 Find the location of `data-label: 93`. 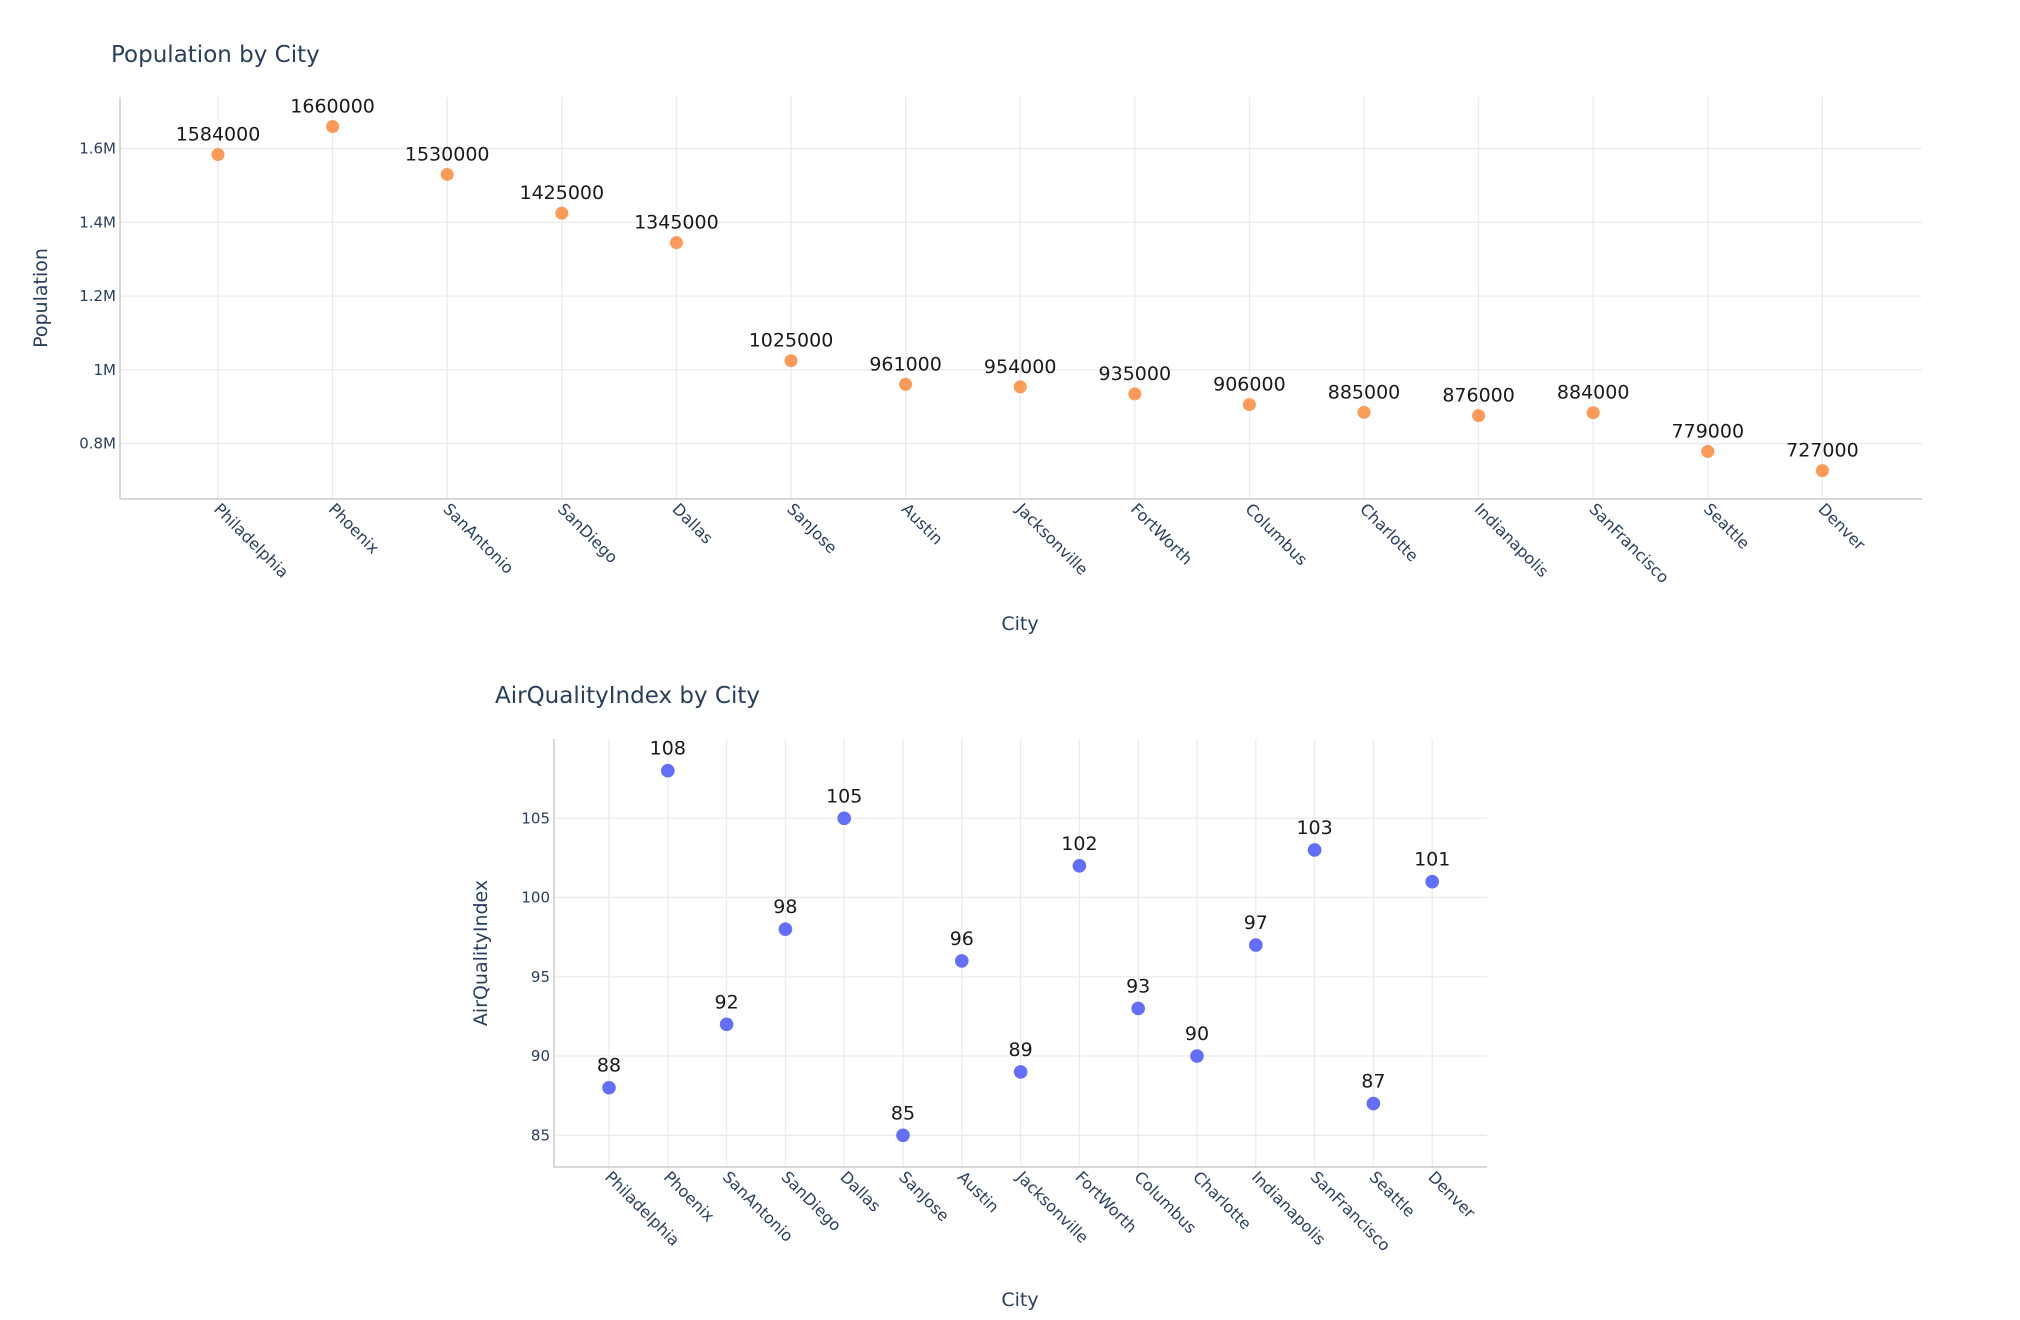

data-label: 93 is located at coordinates (1138, 986).